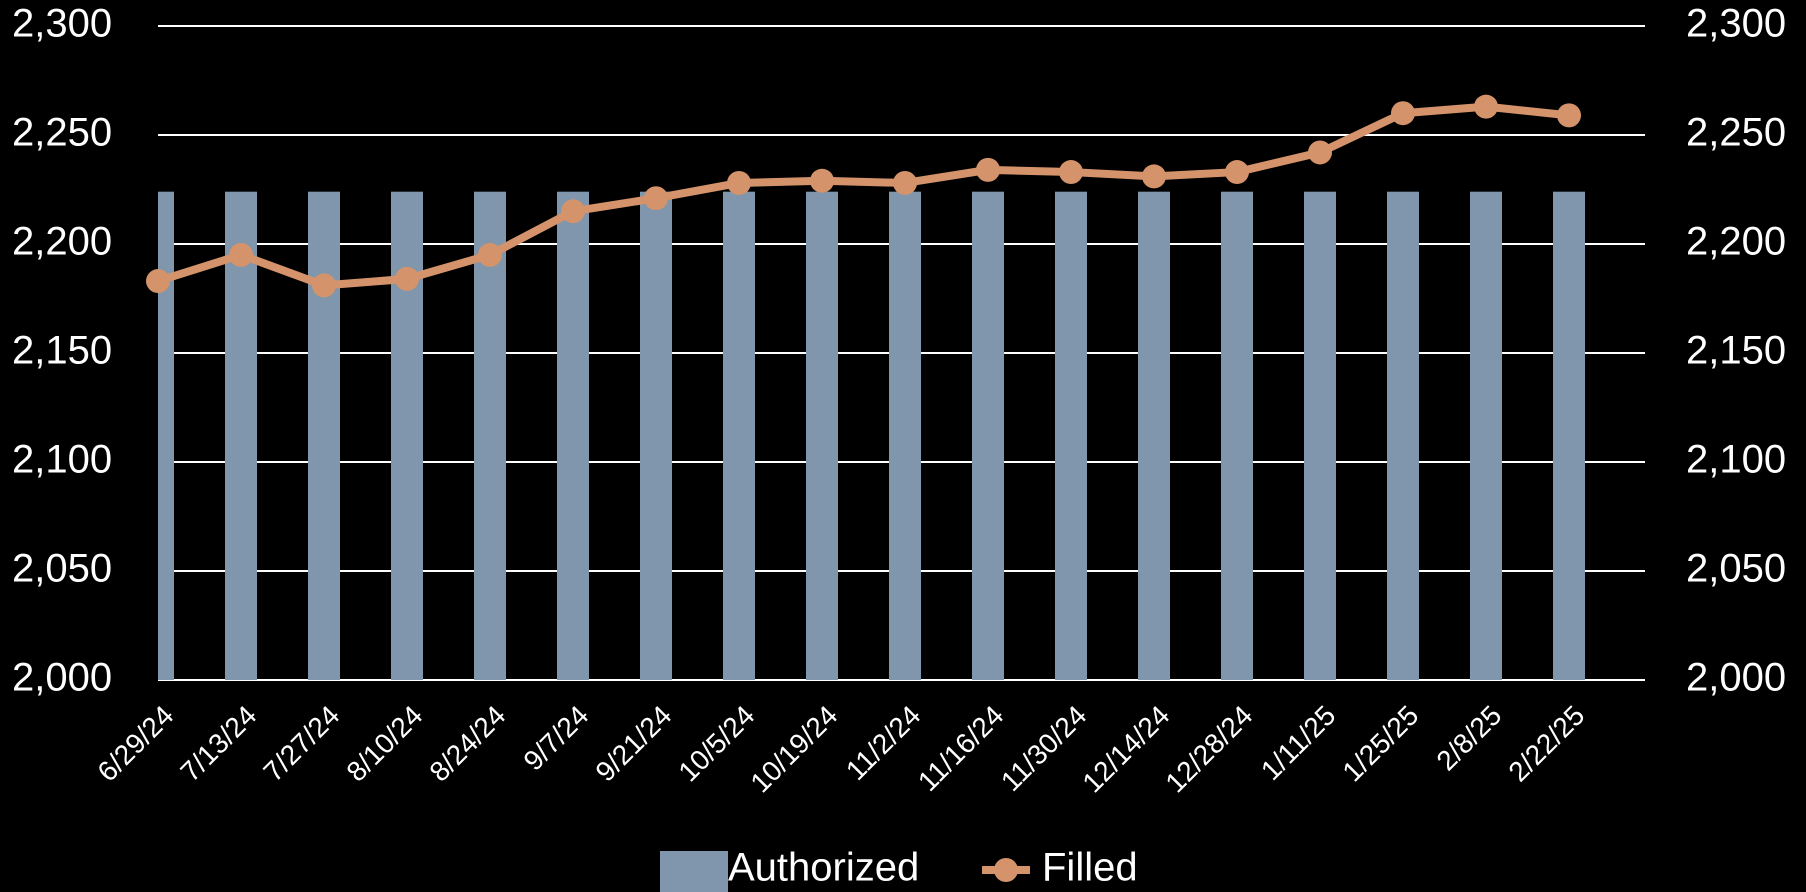  I want to click on y2-tick-label: 2,100, so click(1736, 460).